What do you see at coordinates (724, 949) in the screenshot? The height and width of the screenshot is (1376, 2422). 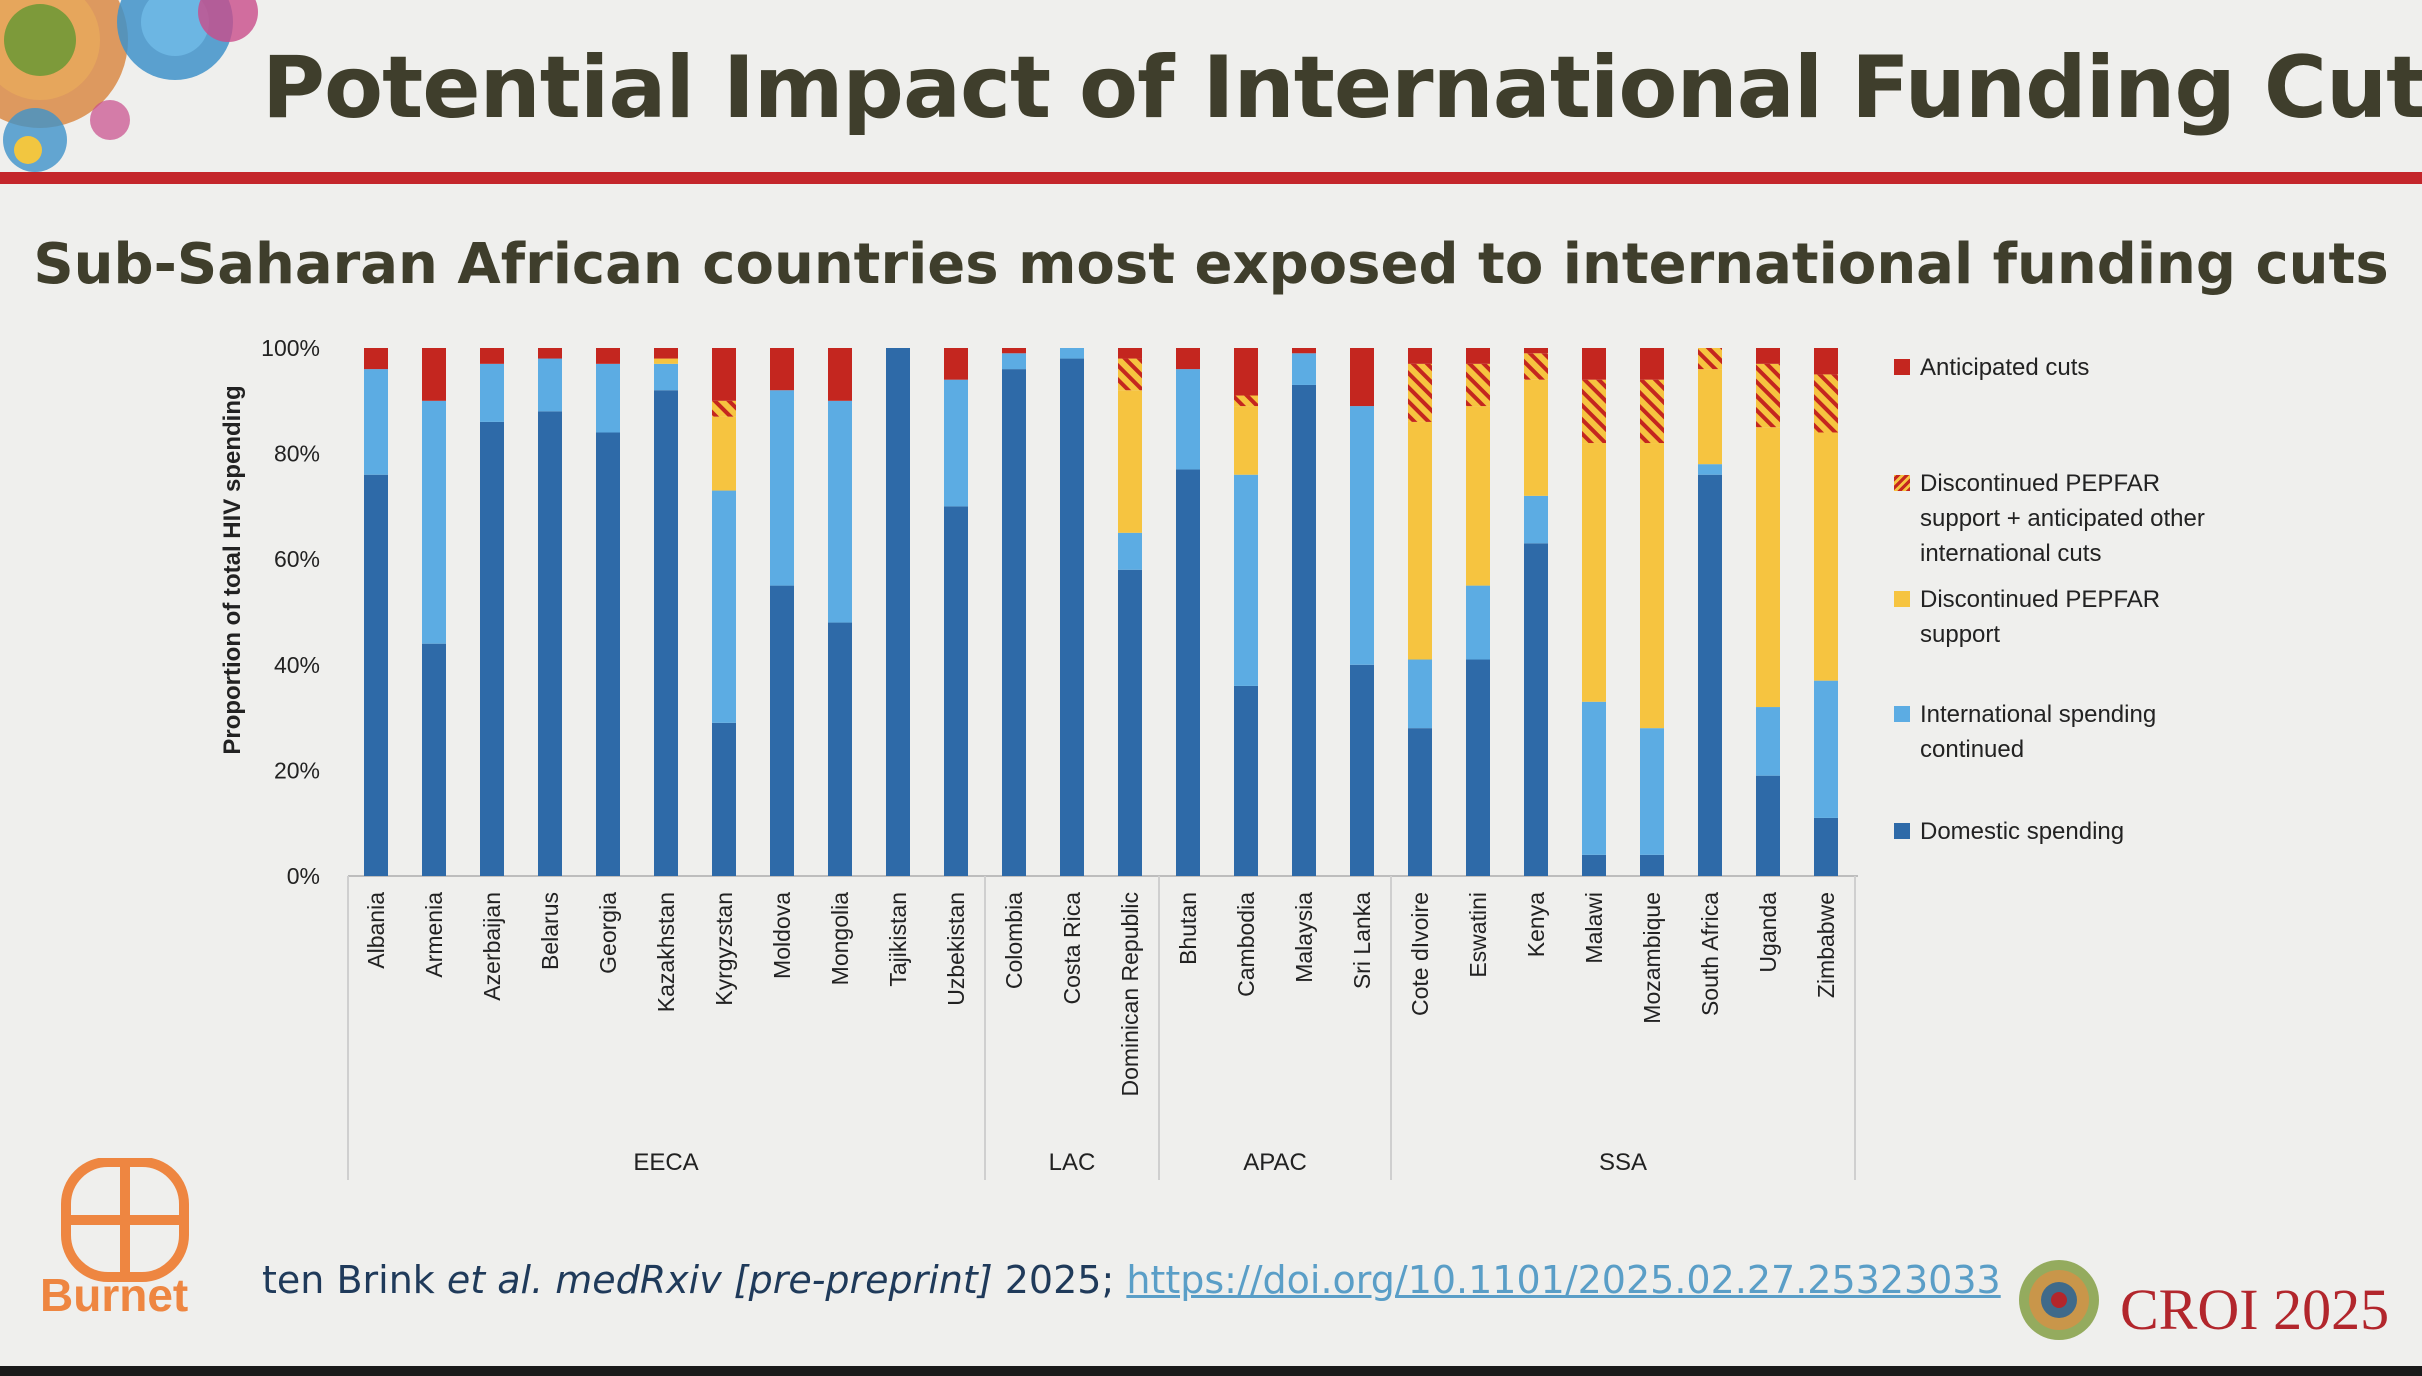 I see `x-tick-label: Kyrgyzstan` at bounding box center [724, 949].